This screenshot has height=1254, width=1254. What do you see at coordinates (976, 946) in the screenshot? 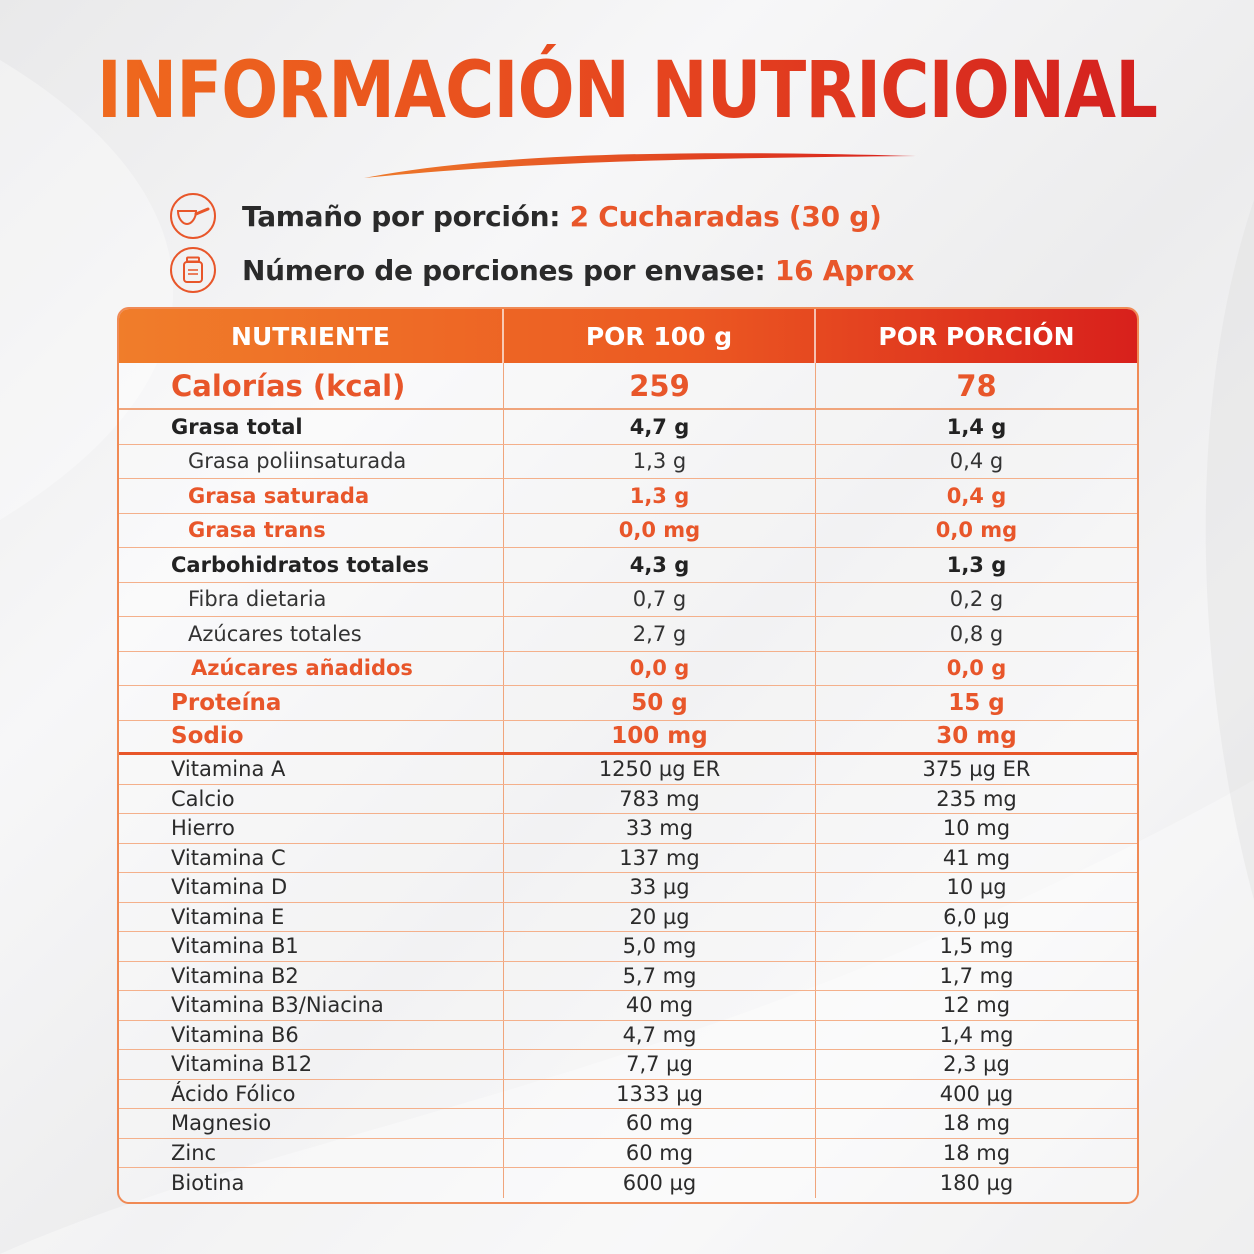
I see `value-per-serving: 1,5 mg` at bounding box center [976, 946].